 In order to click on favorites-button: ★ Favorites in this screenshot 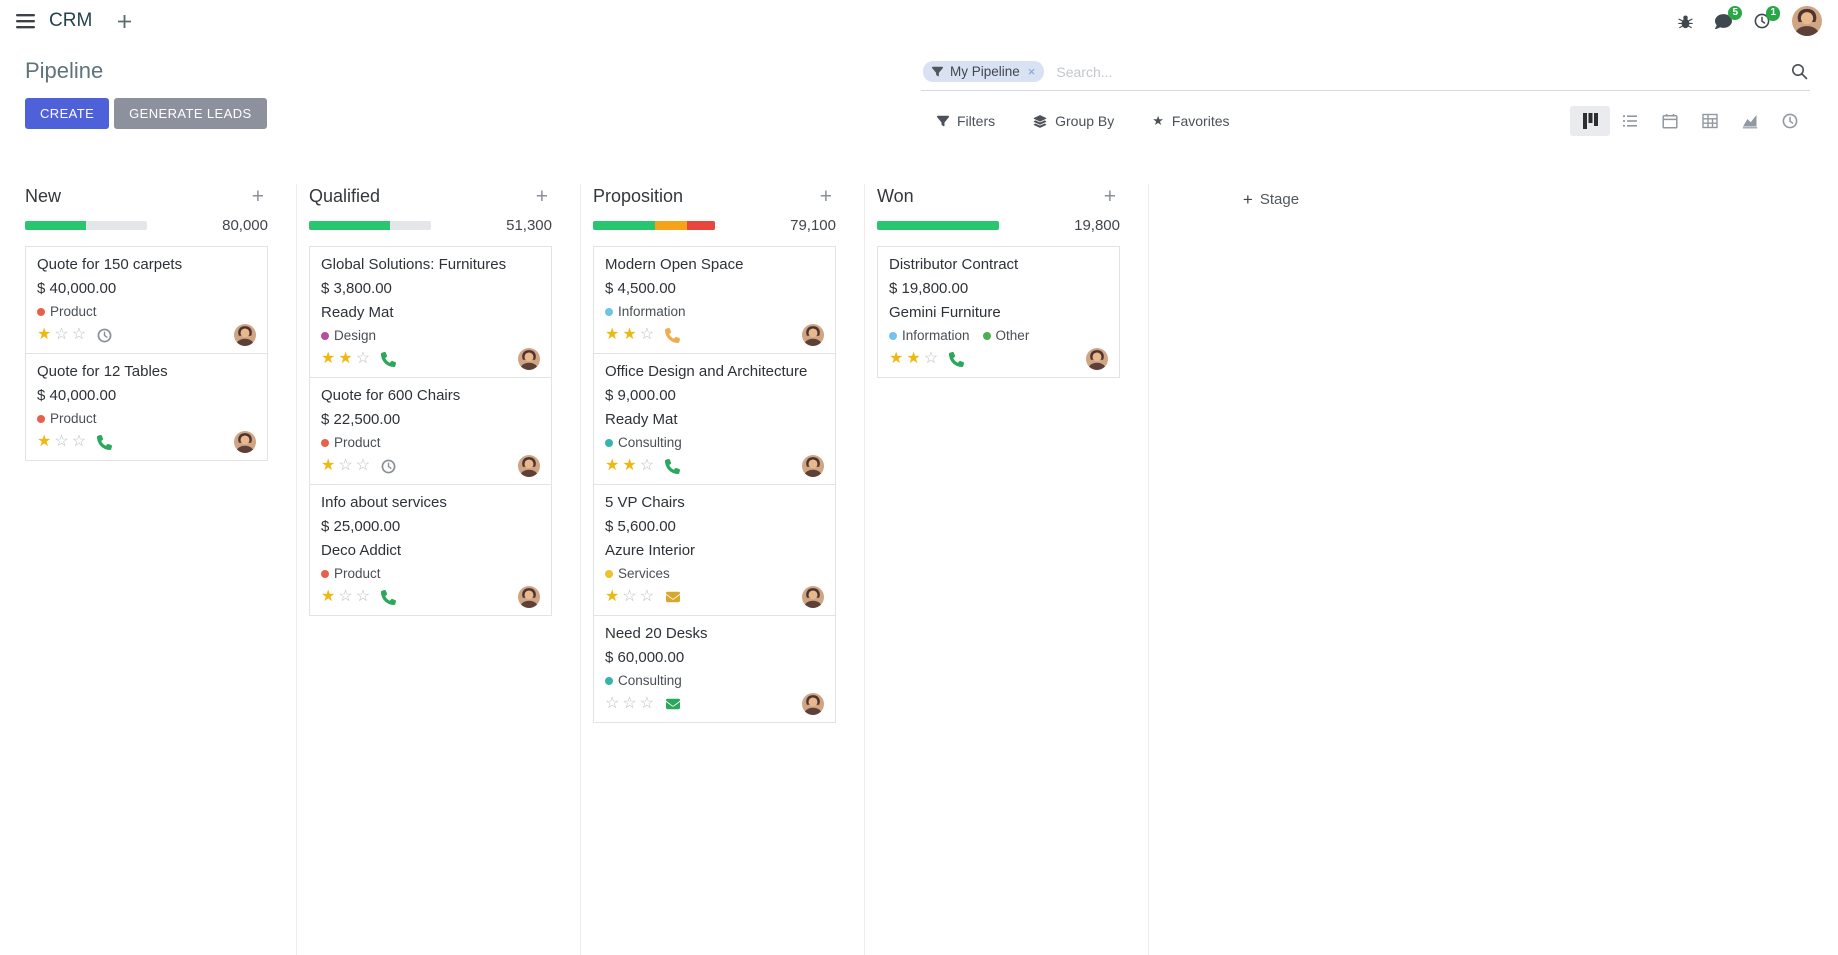, I will do `click(1190, 121)`.